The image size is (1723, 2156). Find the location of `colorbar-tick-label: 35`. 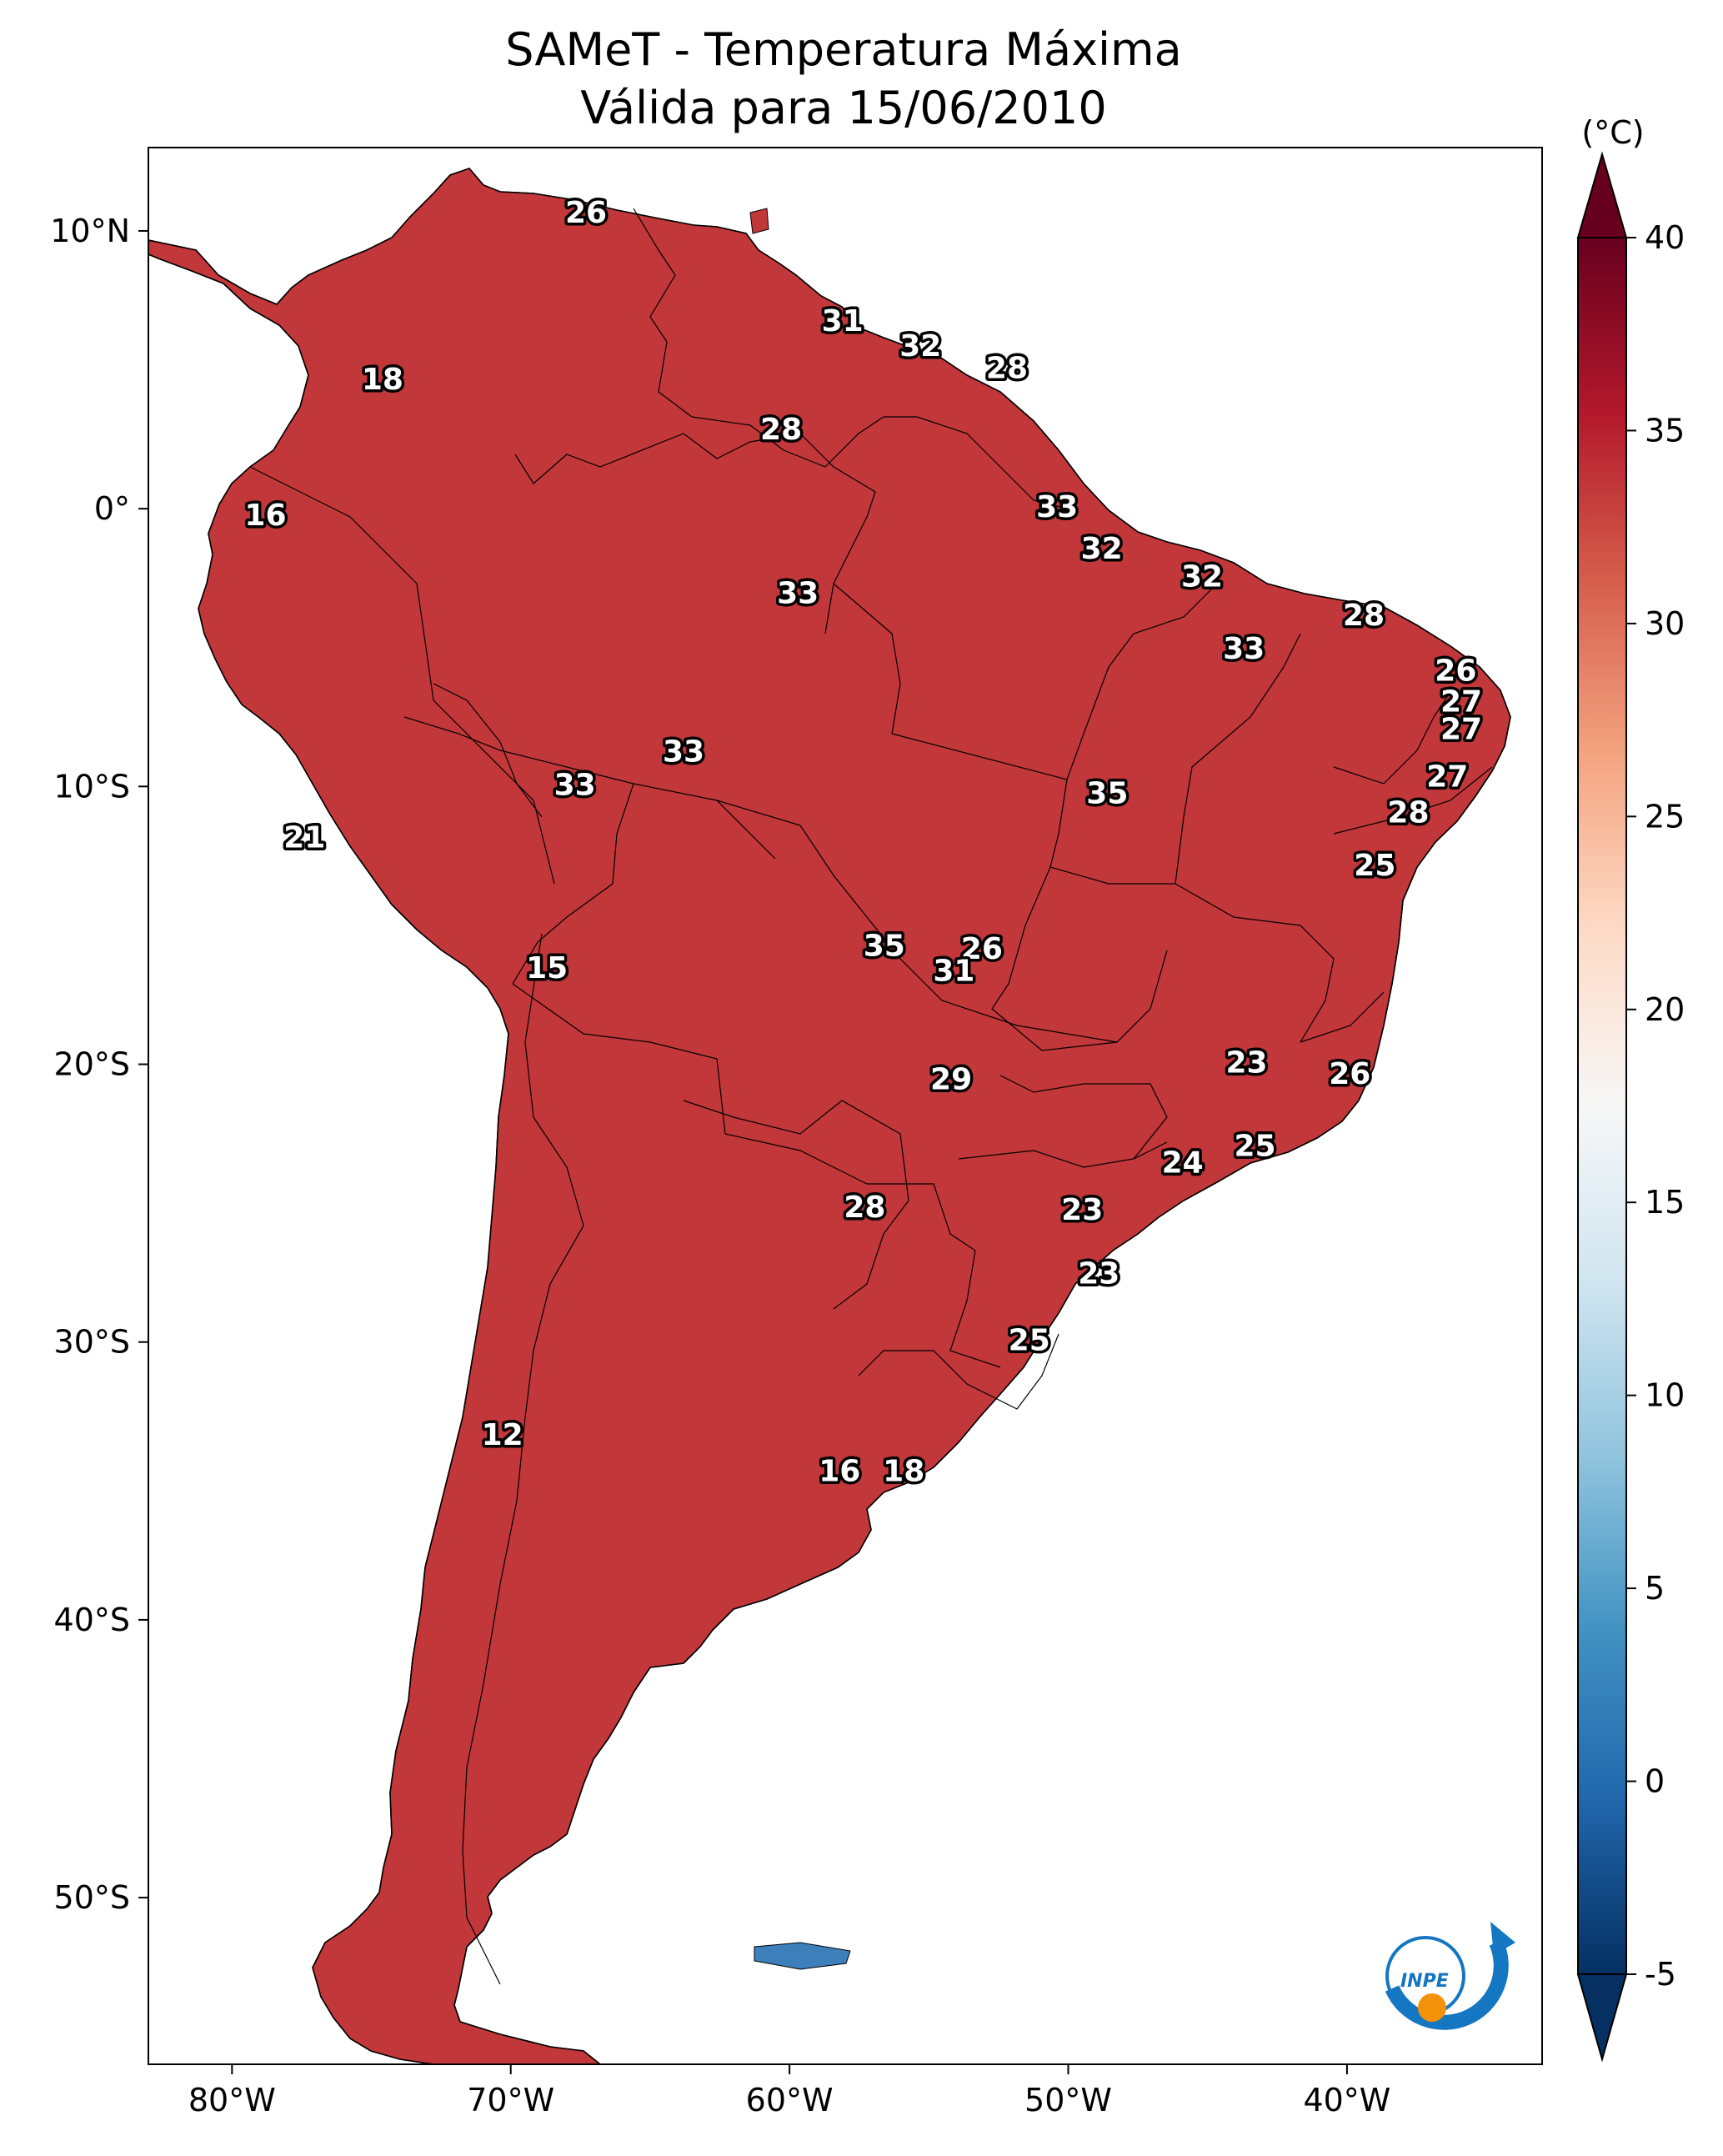

colorbar-tick-label: 35 is located at coordinates (1665, 431).